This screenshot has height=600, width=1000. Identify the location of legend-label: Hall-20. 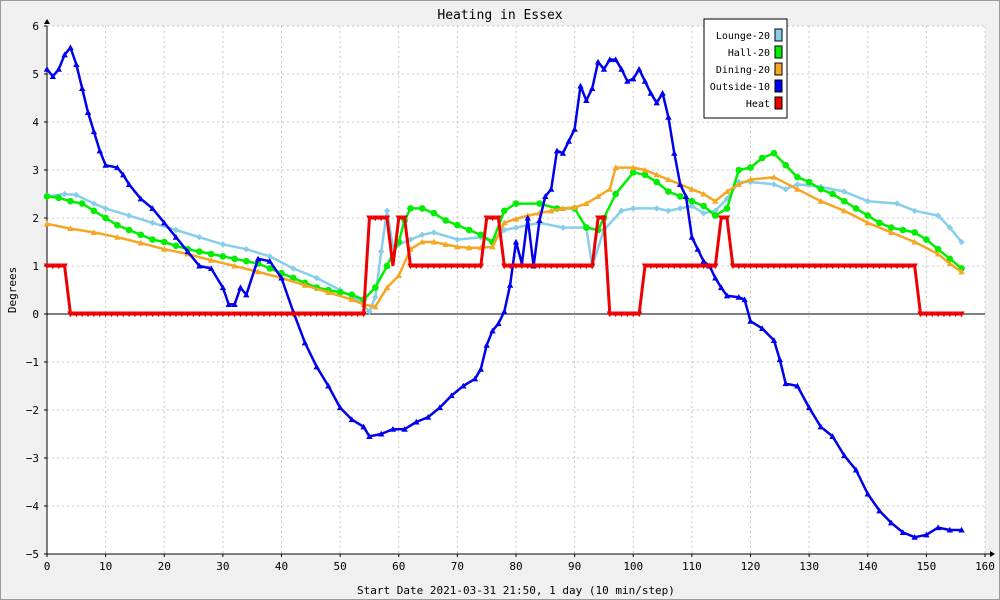
(749, 53).